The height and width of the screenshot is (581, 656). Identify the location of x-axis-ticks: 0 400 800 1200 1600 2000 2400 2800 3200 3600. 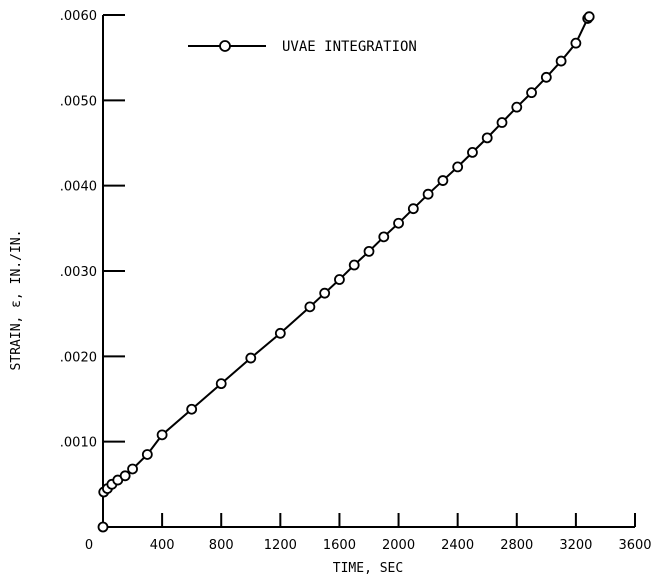
(368, 533).